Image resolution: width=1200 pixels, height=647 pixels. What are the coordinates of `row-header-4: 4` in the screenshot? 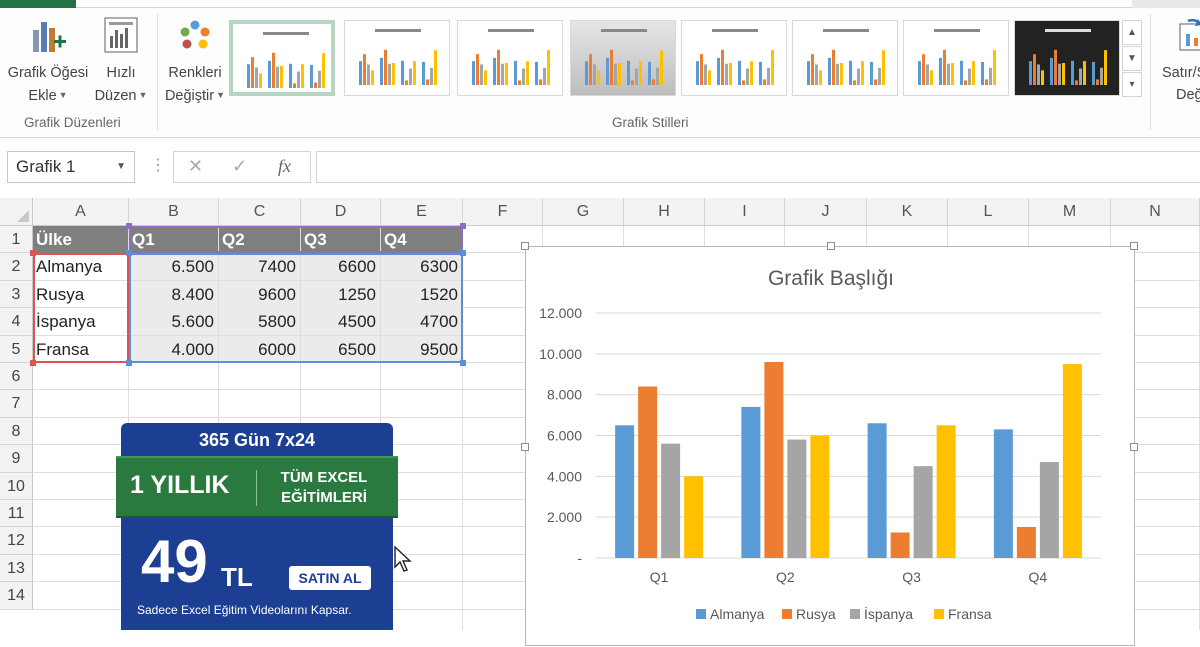 It's located at (16, 322).